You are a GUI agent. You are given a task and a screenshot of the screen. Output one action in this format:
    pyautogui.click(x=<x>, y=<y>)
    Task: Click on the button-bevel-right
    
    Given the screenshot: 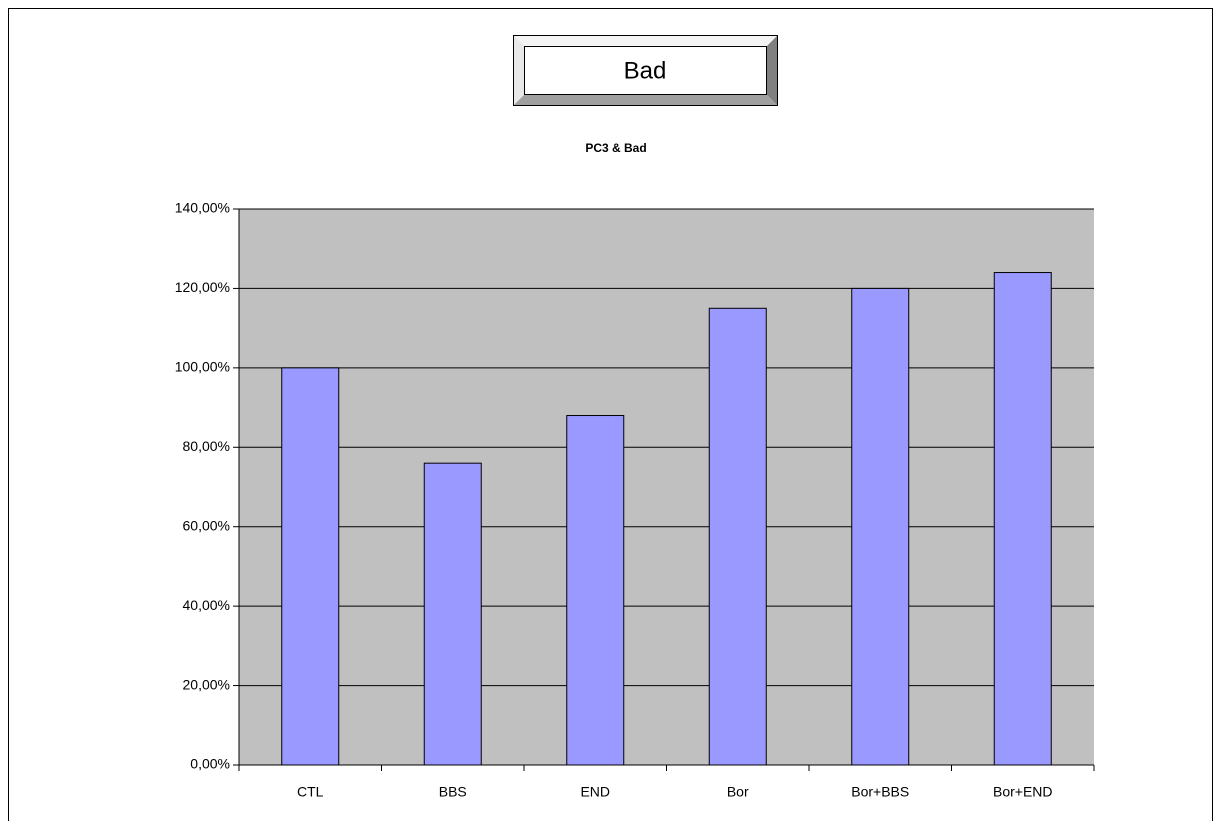 What is the action you would take?
    pyautogui.click(x=772, y=70)
    